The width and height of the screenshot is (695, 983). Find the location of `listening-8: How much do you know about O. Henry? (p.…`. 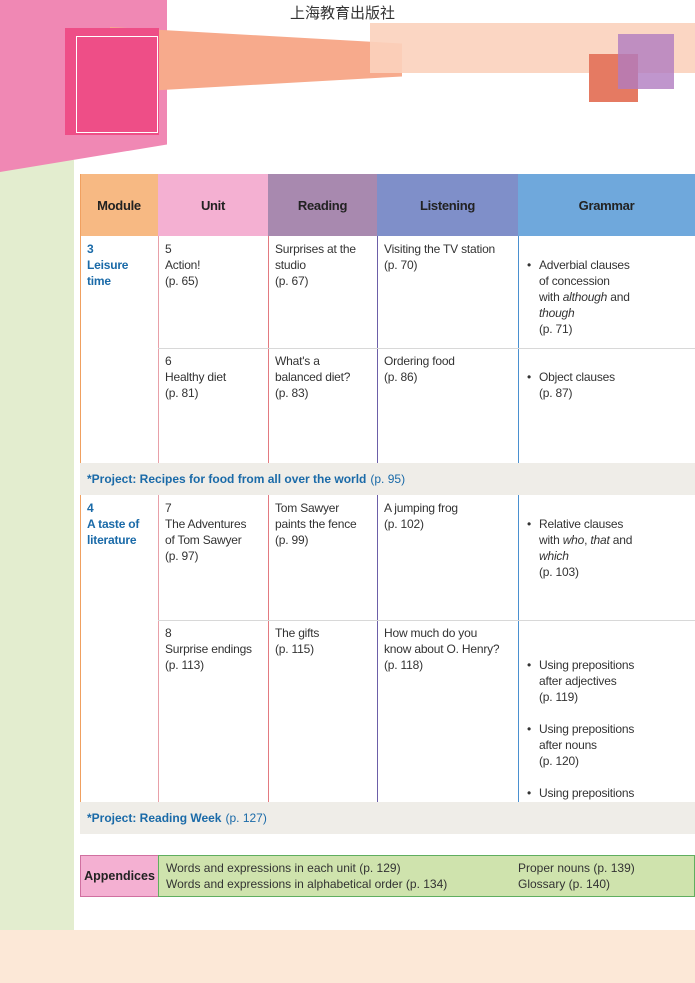

listening-8: How much do you know about O. Henry? (p.… is located at coordinates (442, 649).